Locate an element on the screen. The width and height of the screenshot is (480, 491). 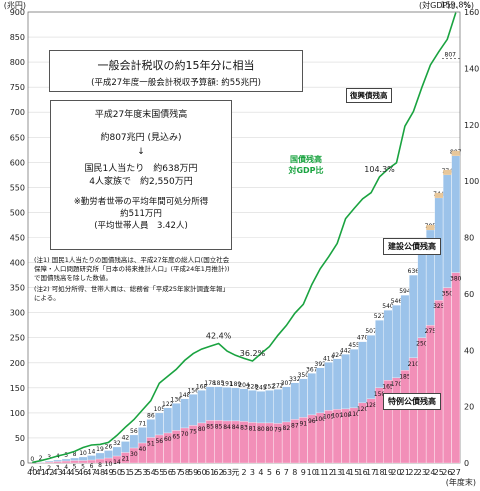
total-value-label: 0 is located at coordinates (32, 459).